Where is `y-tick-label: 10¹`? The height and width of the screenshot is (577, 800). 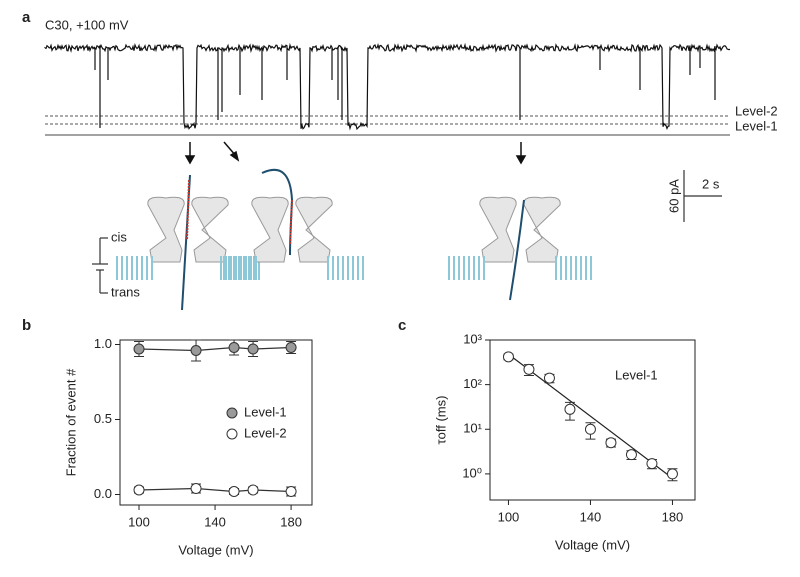 y-tick-label: 10¹ is located at coordinates (472, 428).